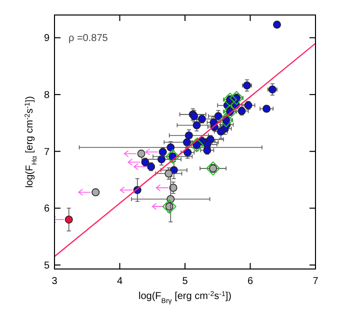 The width and height of the screenshot is (343, 320). What do you see at coordinates (47, 38) in the screenshot?
I see `y-tick-label: 9` at bounding box center [47, 38].